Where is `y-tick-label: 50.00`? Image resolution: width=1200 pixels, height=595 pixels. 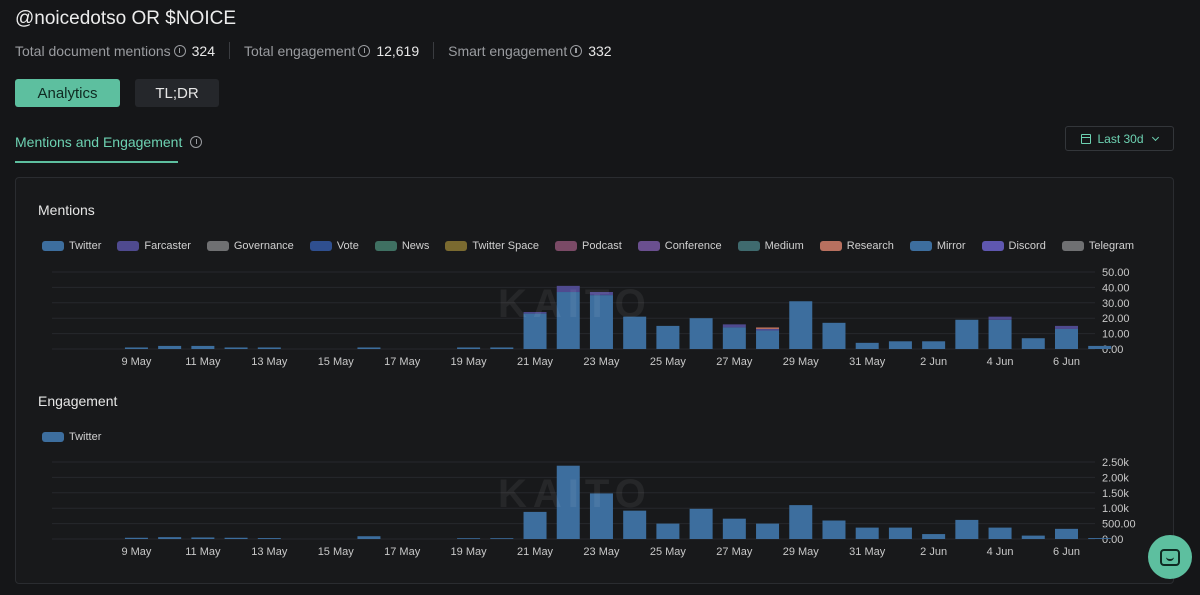 y-tick-label: 50.00 is located at coordinates (1116, 273).